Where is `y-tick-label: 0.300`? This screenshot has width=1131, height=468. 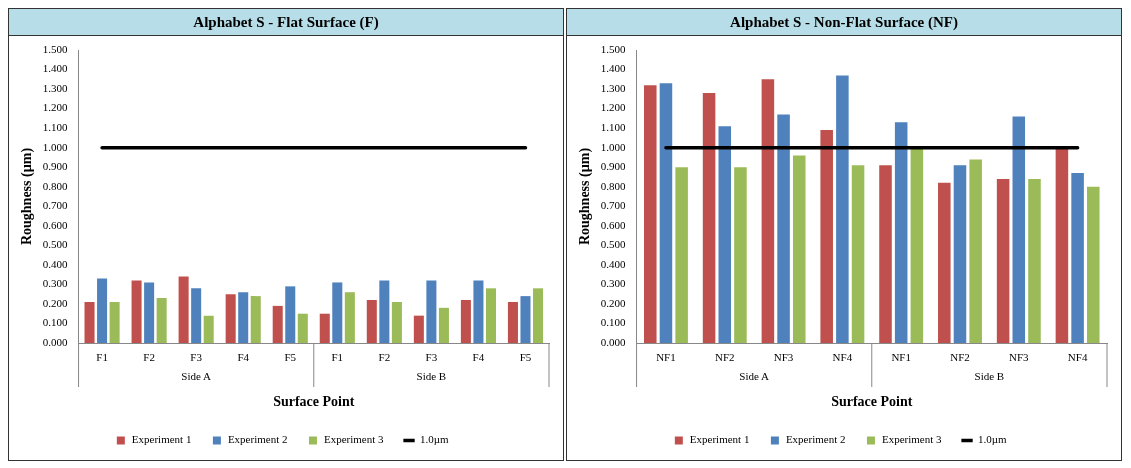
y-tick-label: 0.300 is located at coordinates (55, 283).